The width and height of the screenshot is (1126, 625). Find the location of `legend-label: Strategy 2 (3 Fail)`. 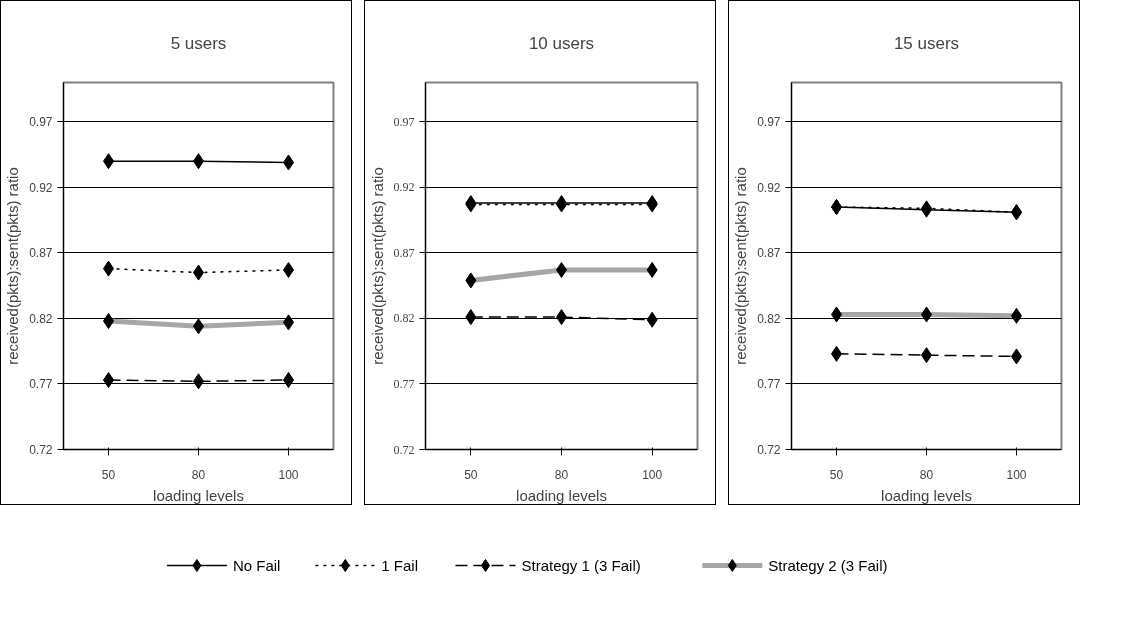

legend-label: Strategy 2 (3 Fail) is located at coordinates (828, 565).